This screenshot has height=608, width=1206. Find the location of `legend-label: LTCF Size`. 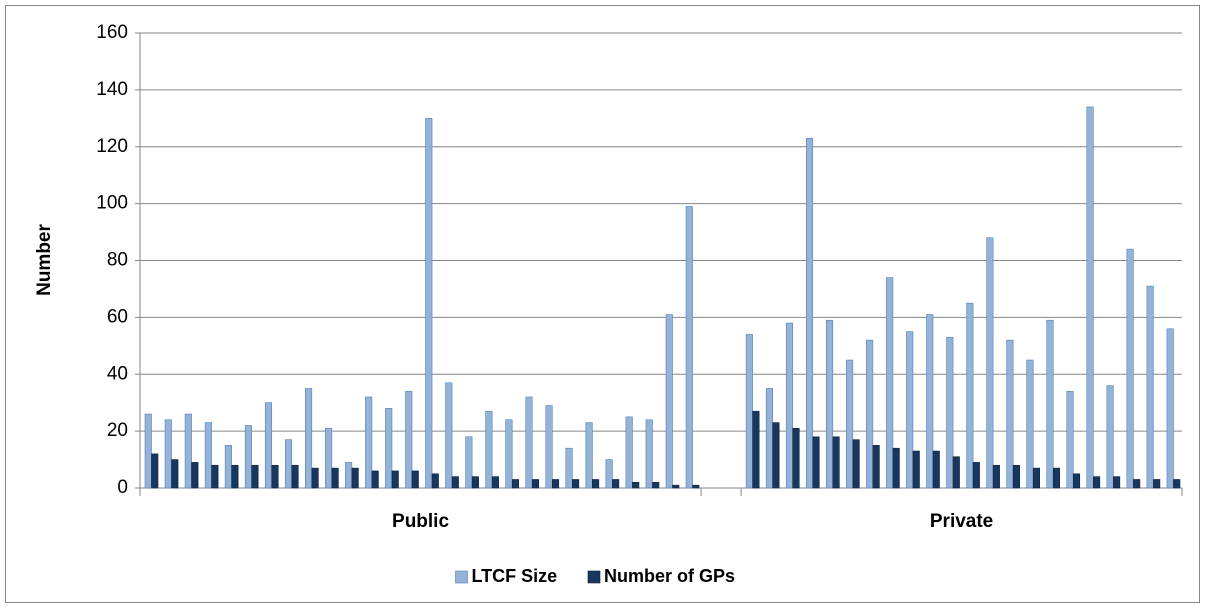

legend-label: LTCF Size is located at coordinates (515, 576).